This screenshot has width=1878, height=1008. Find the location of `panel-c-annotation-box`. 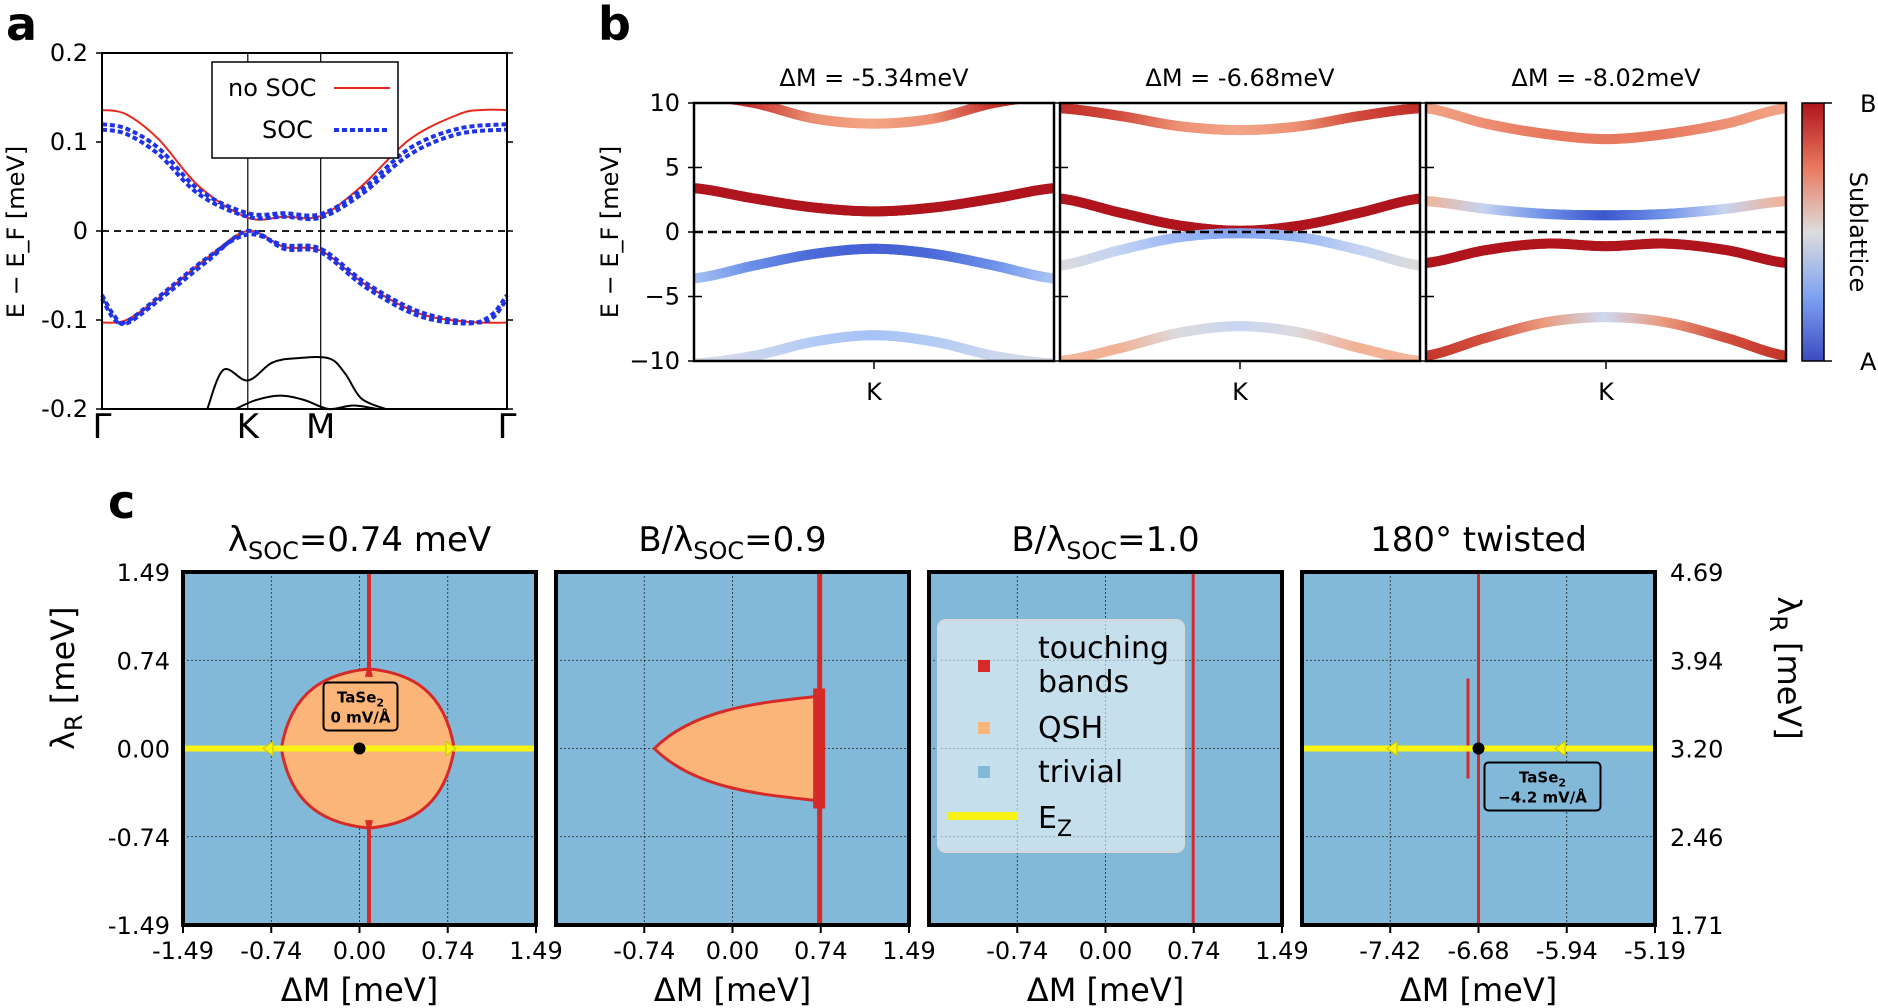

panel-c-annotation-box is located at coordinates (1542, 786).